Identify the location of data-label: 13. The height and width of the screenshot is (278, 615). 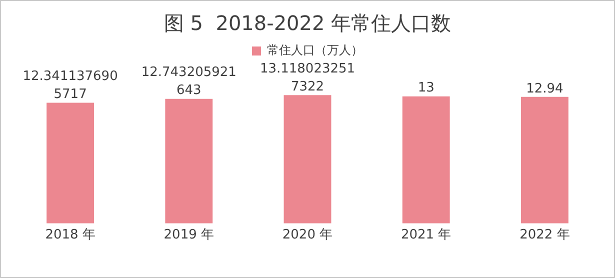
(426, 88).